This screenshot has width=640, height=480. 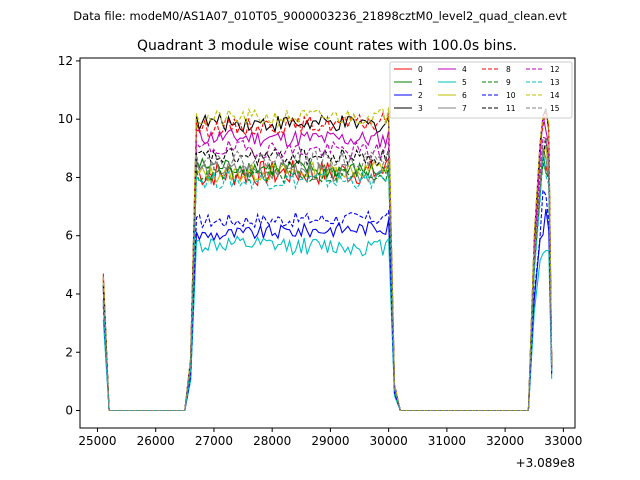 I want to click on legend-label-0: 0, so click(x=420, y=69).